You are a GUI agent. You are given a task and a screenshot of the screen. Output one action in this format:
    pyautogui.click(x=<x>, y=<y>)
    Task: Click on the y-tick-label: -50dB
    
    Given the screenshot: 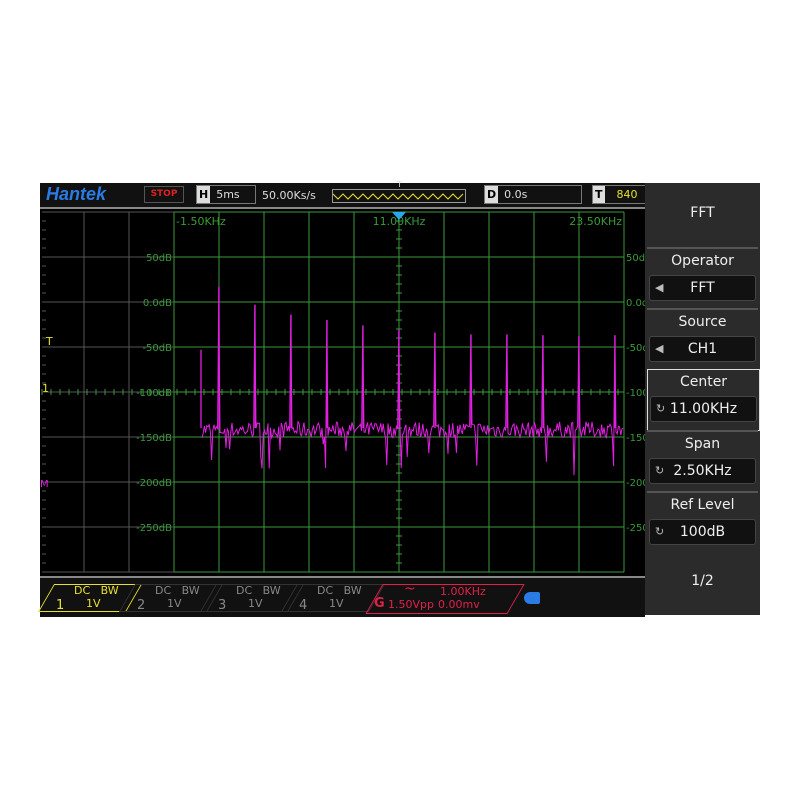 What is the action you would take?
    pyautogui.click(x=157, y=348)
    